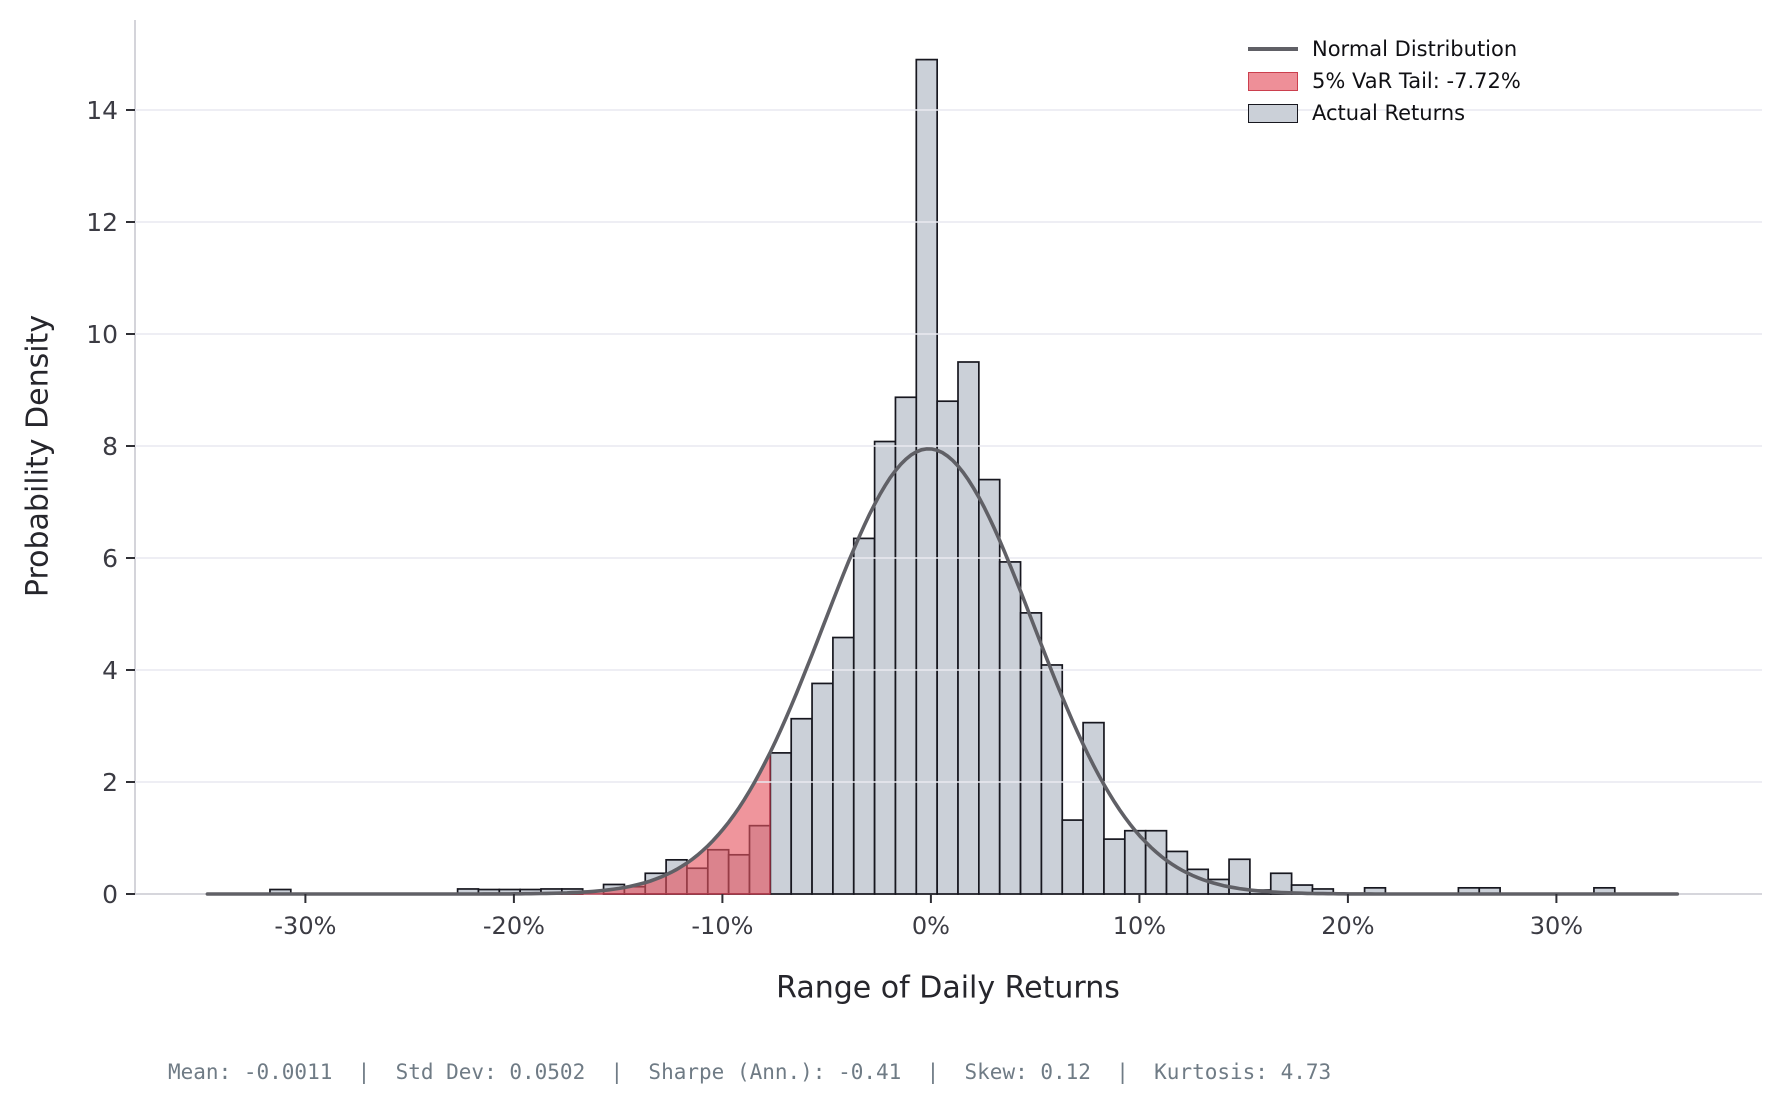 The height and width of the screenshot is (1105, 1777). Describe the element at coordinates (110, 894) in the screenshot. I see `svg-text: 0` at that location.